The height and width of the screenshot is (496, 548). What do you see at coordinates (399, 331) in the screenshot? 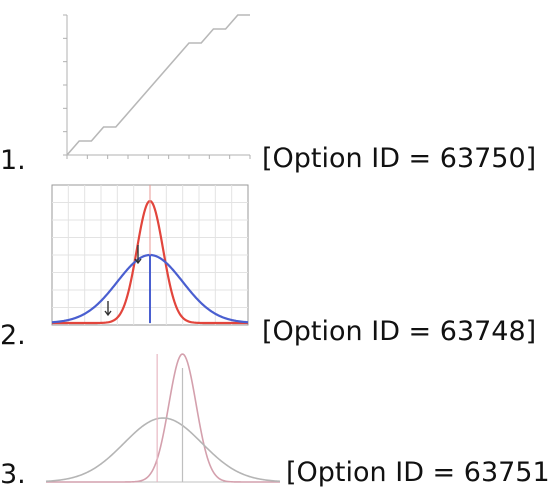
I see `option-2-id-label: [Option ID = 63748]` at bounding box center [399, 331].